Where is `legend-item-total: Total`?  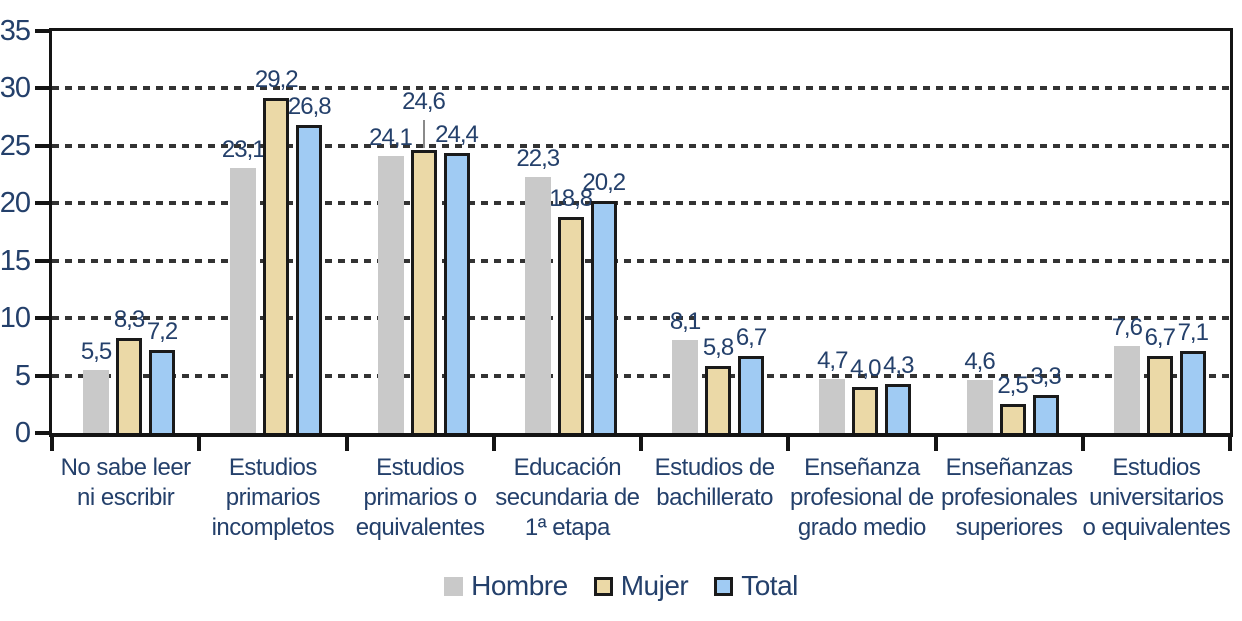
legend-item-total: Total is located at coordinates (756, 586).